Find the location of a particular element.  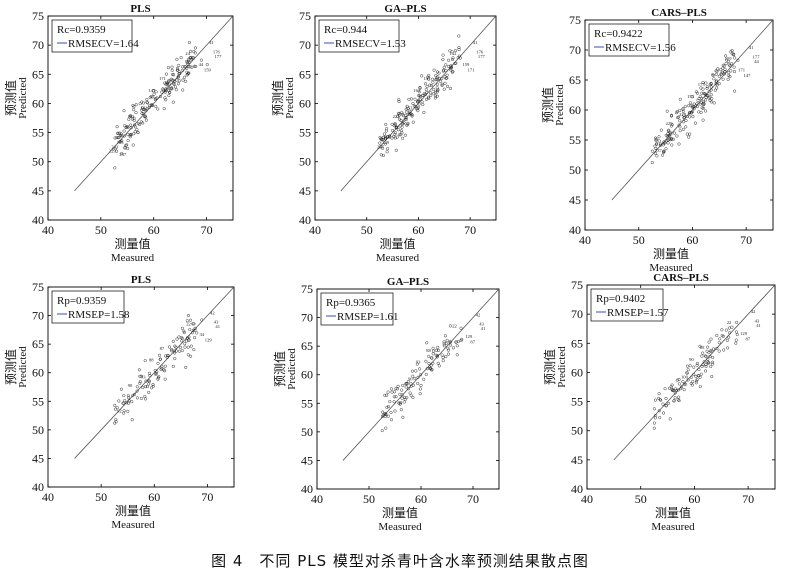

x-tick-label: 50 is located at coordinates (639, 240).